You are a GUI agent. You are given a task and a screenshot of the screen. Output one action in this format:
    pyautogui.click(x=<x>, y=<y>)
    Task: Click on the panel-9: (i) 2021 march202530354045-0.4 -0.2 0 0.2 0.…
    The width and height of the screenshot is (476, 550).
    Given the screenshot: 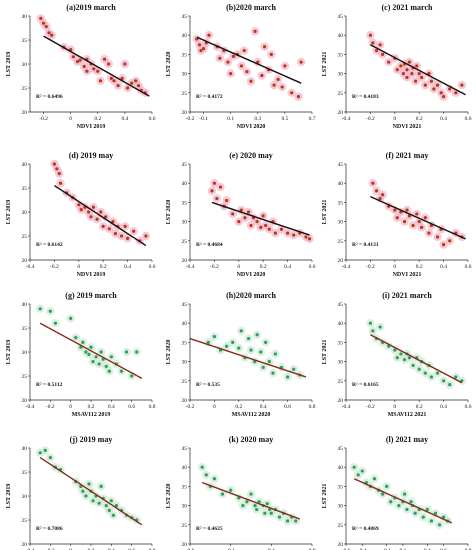 What is the action you would take?
    pyautogui.click(x=397, y=354)
    